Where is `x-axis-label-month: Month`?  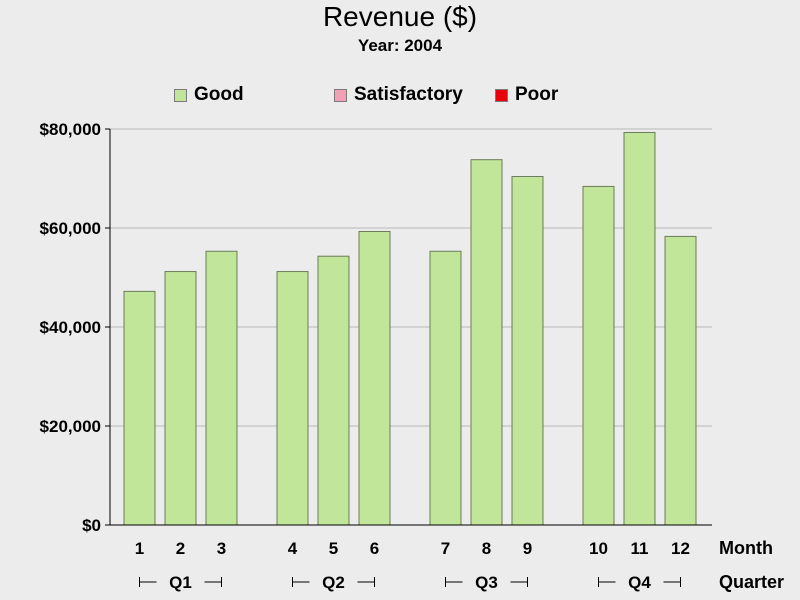
x-axis-label-month: Month is located at coordinates (746, 548).